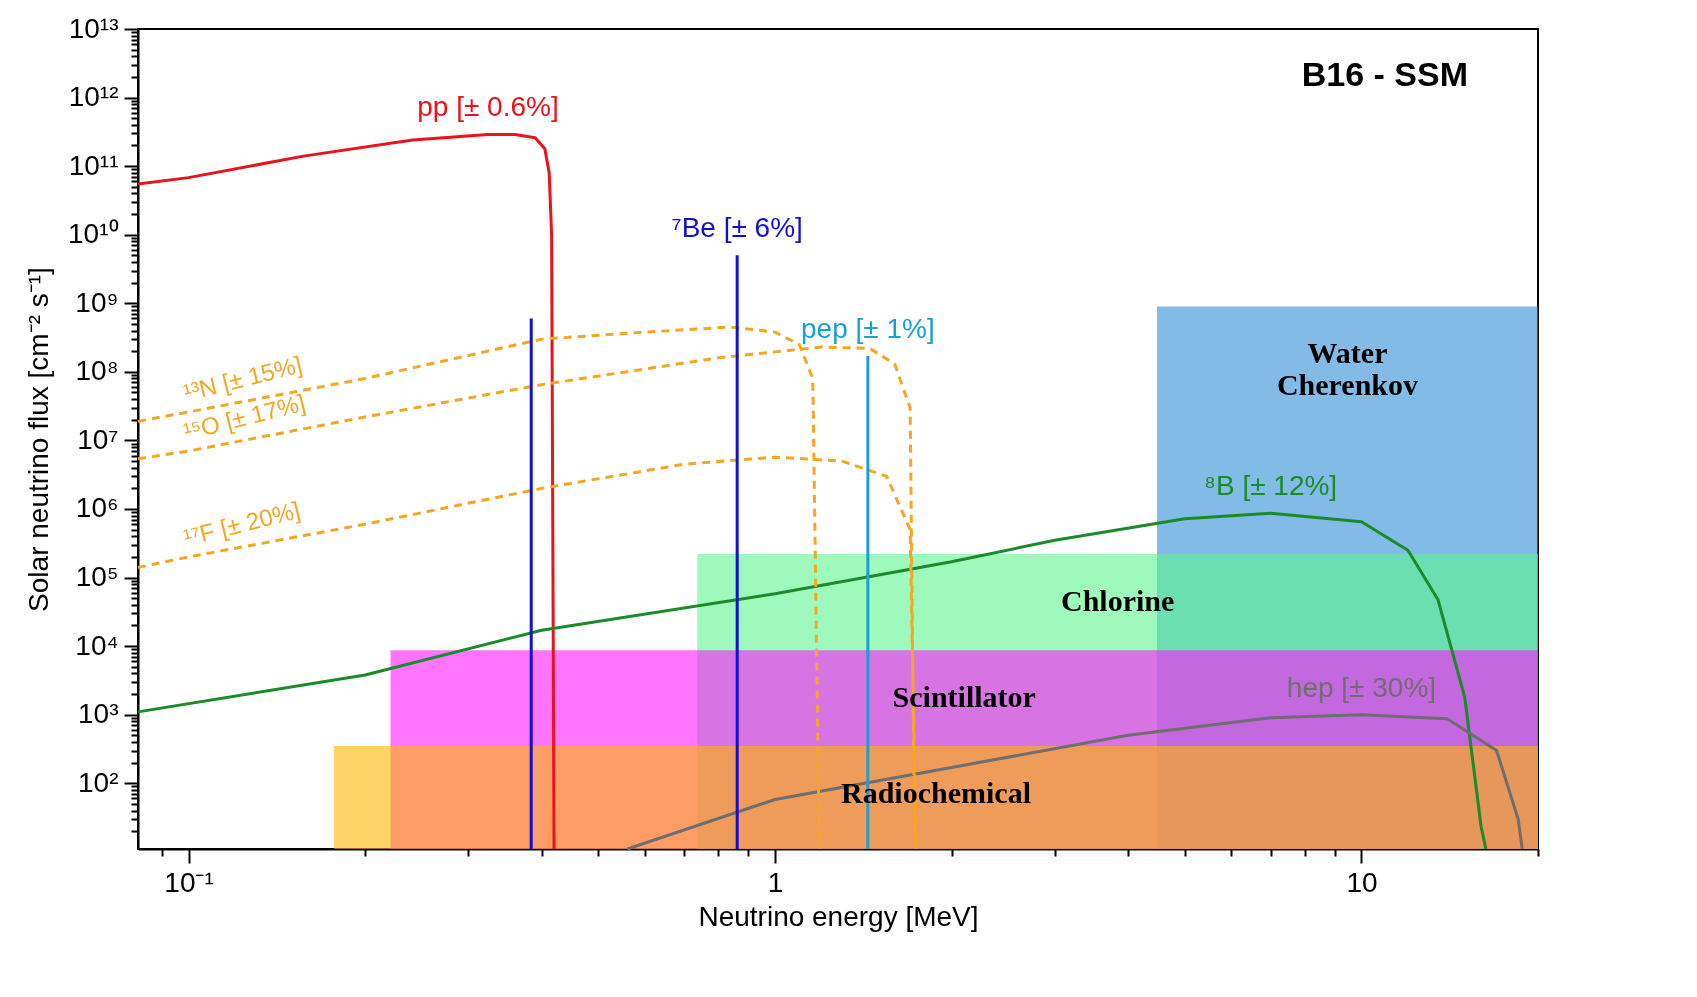 Image resolution: width=1697 pixels, height=997 pixels. Describe the element at coordinates (97, 577) in the screenshot. I see `y-tick-label: 10⁵` at that location.